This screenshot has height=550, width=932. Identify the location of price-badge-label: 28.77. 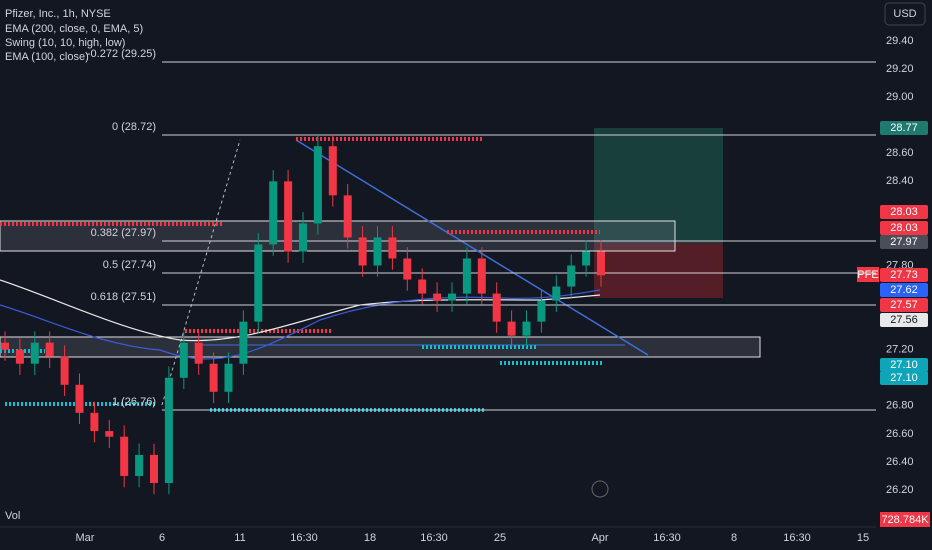
(904, 128).